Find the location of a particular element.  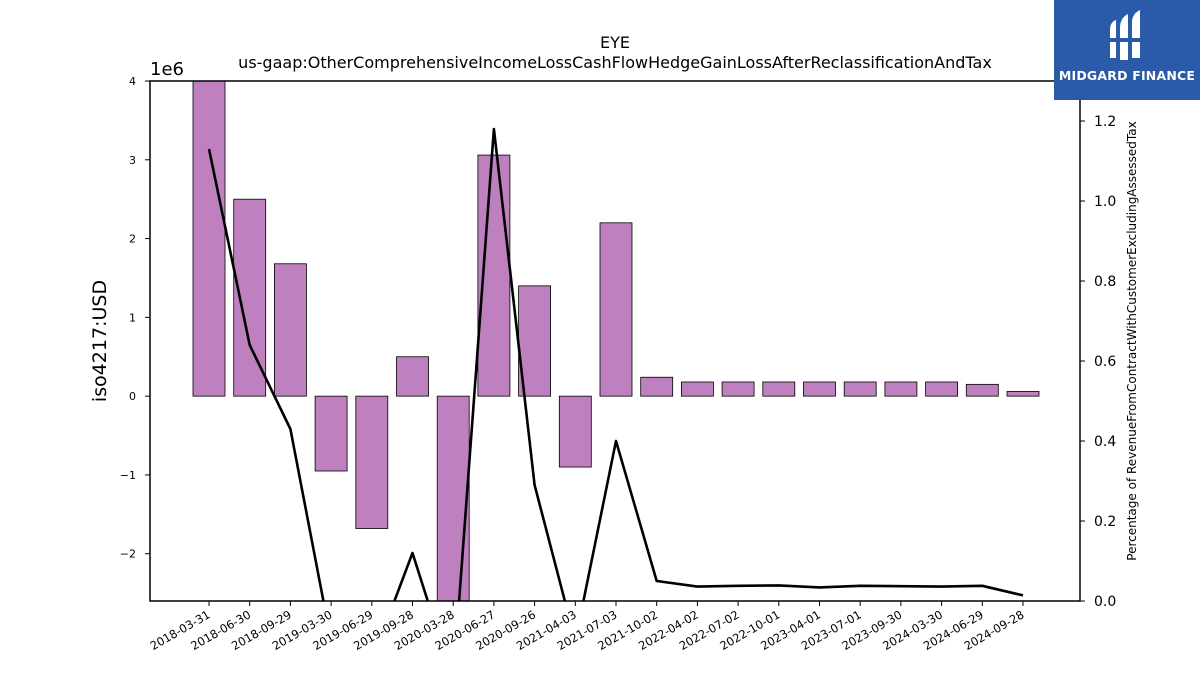

y-tick-label: 3 is located at coordinates (132, 160).